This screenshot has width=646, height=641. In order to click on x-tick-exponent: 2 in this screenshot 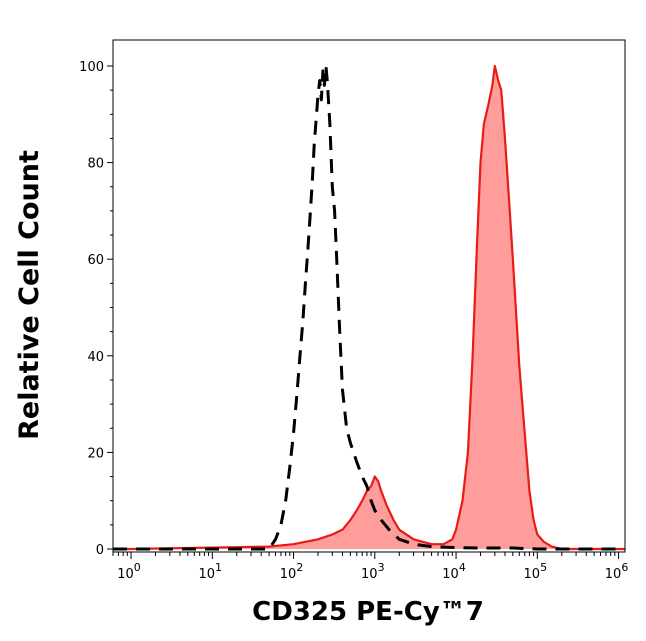, I will do `click(299, 567)`.